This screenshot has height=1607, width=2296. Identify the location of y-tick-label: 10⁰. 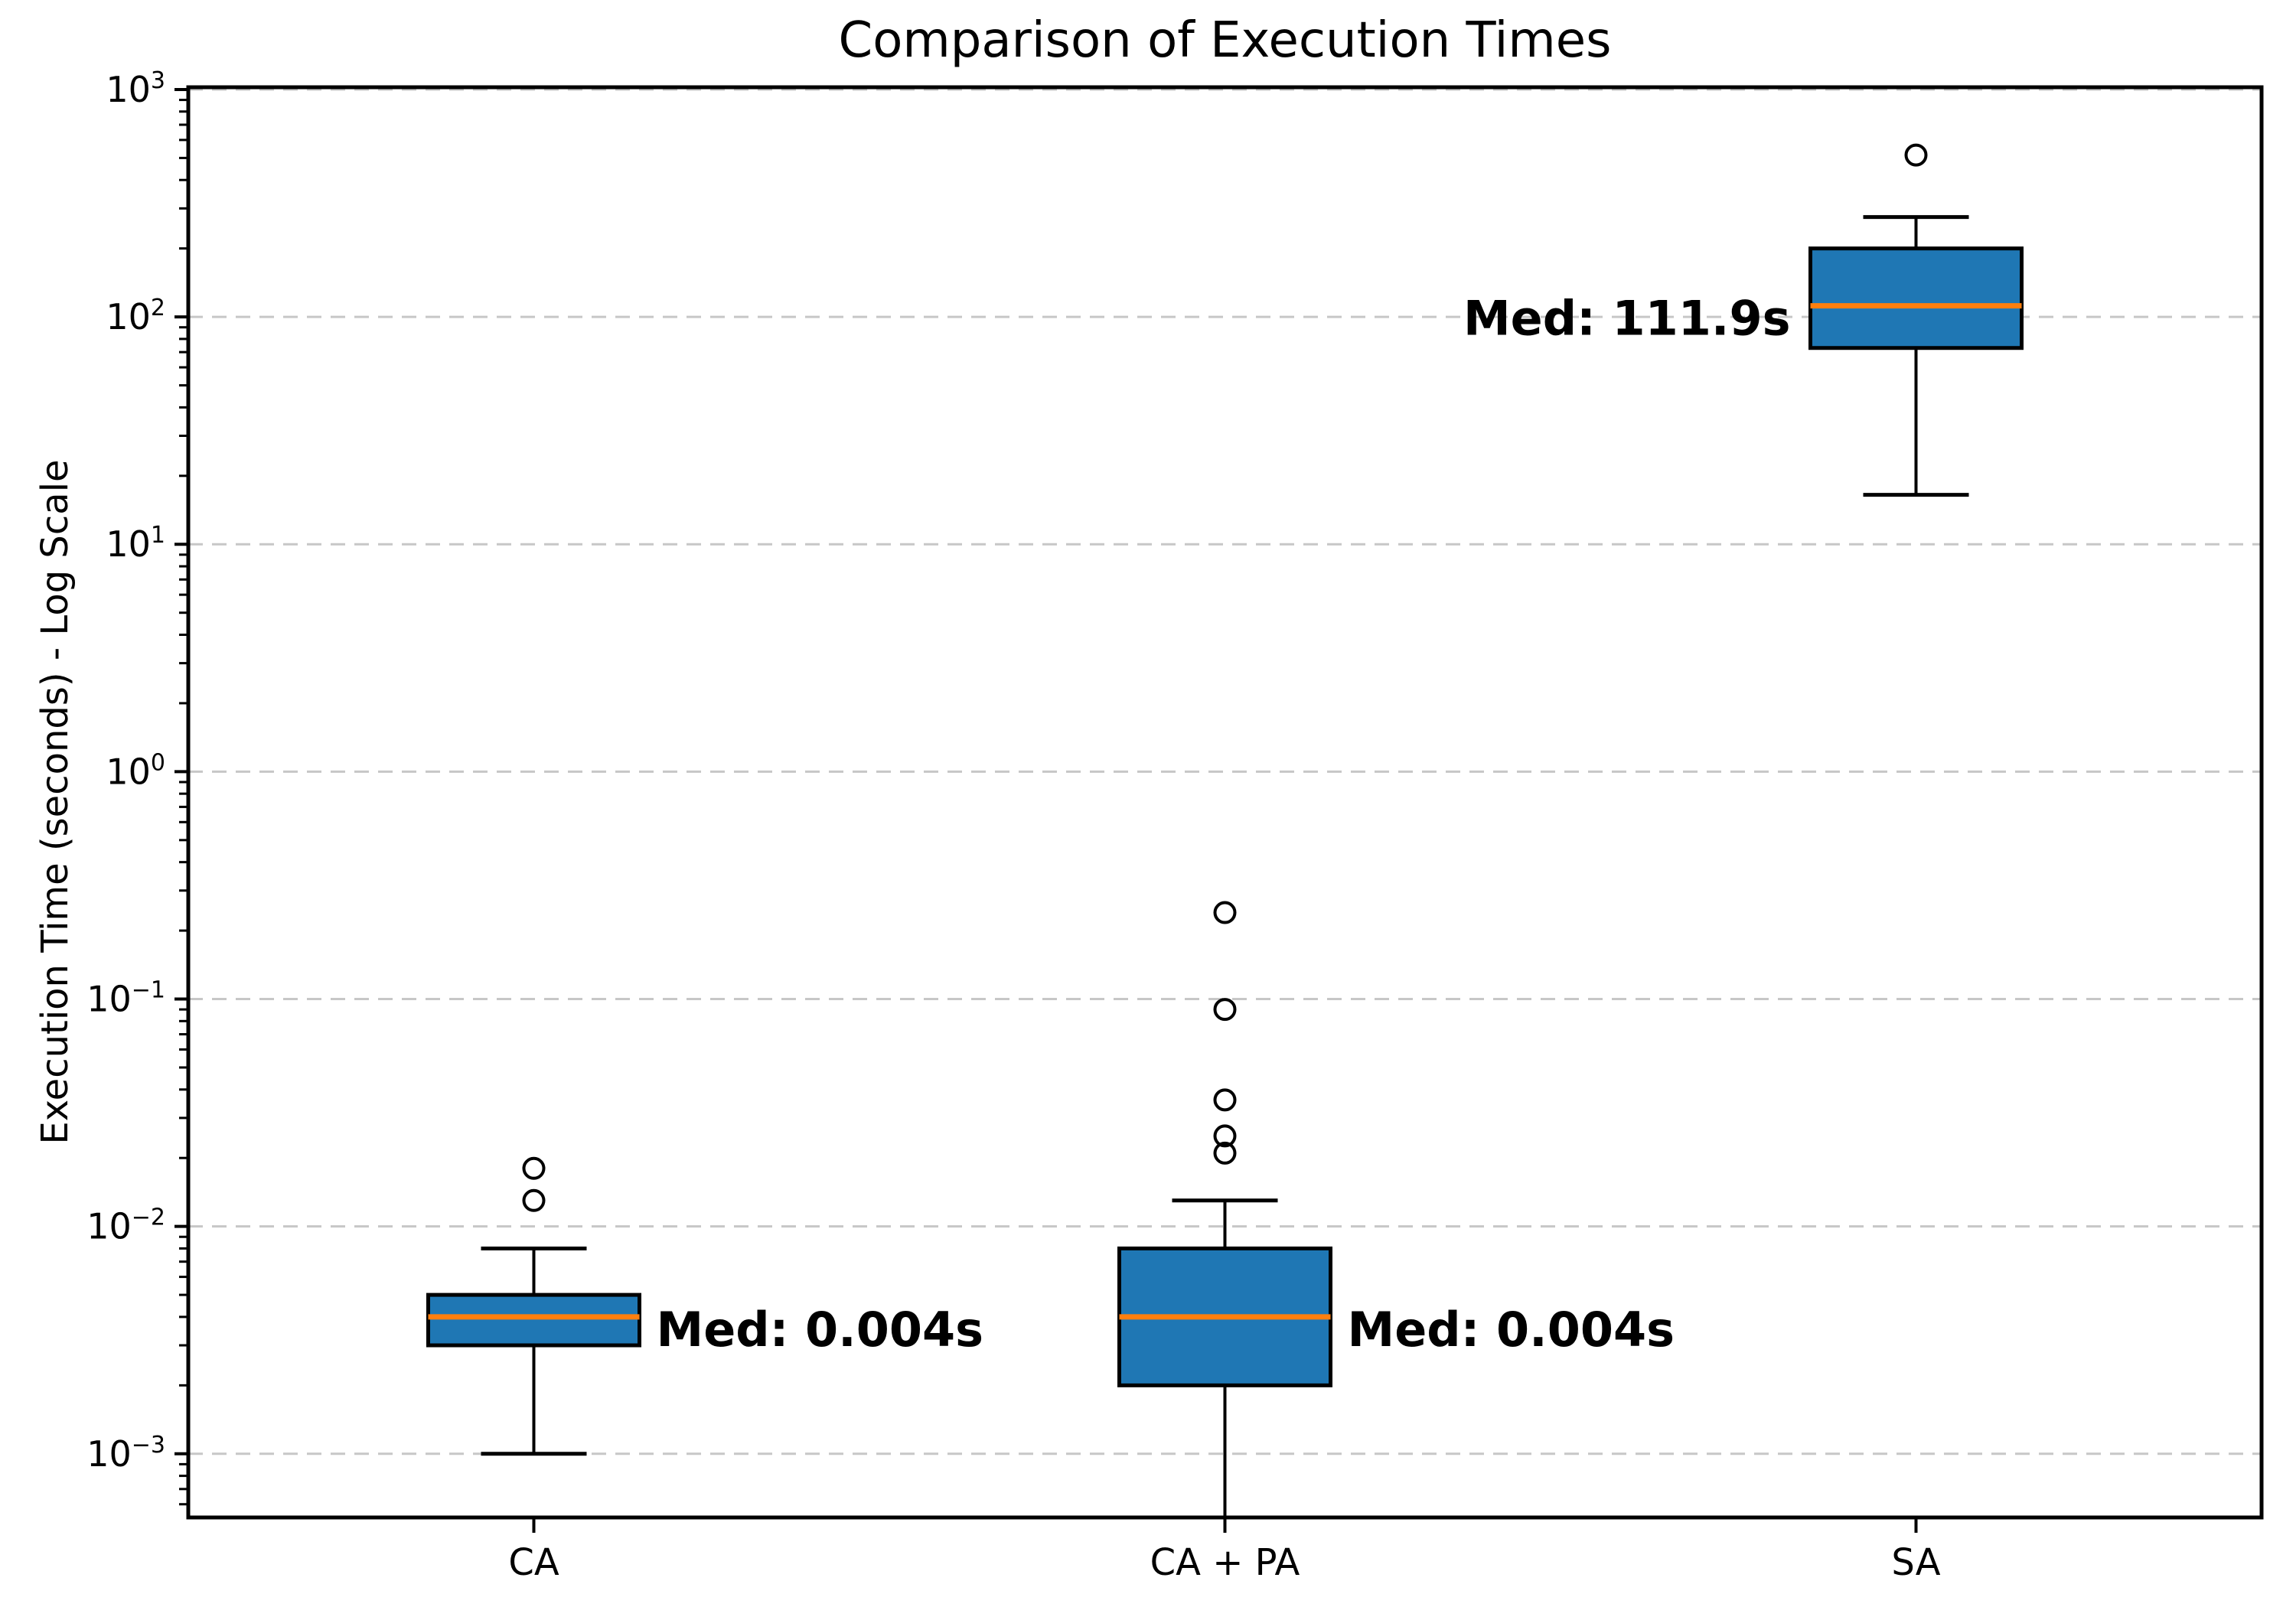
(135, 770).